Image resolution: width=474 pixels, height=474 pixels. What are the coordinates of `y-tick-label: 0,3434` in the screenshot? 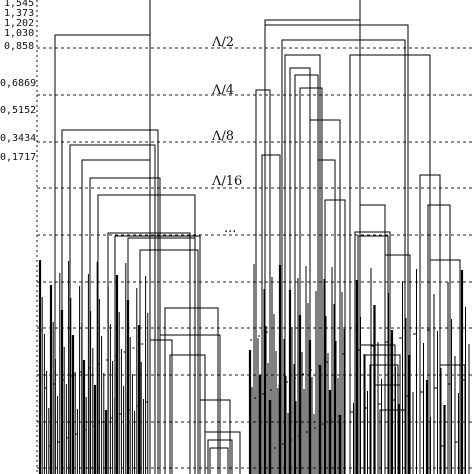 It's located at (18, 138).